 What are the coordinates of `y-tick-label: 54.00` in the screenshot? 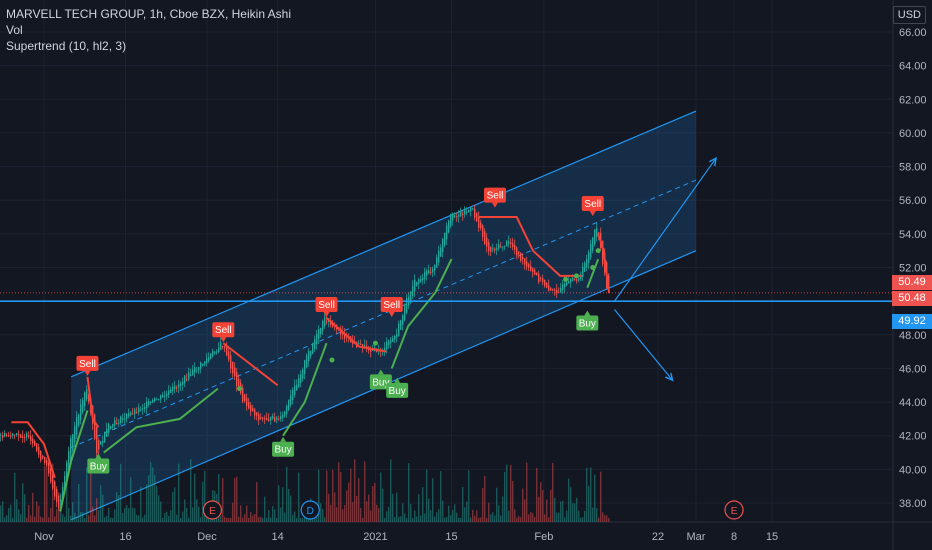 It's located at (913, 235).